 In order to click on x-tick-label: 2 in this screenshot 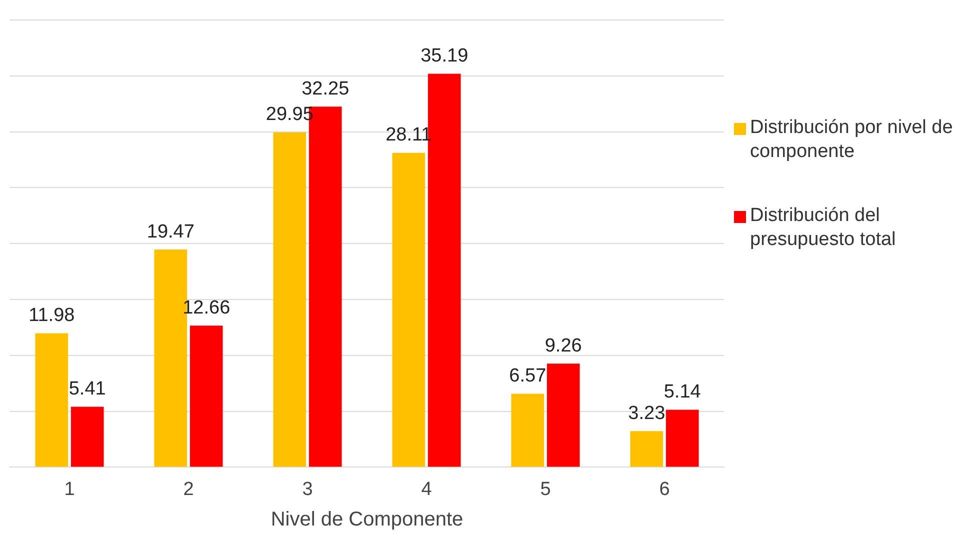, I will do `click(188, 489)`.